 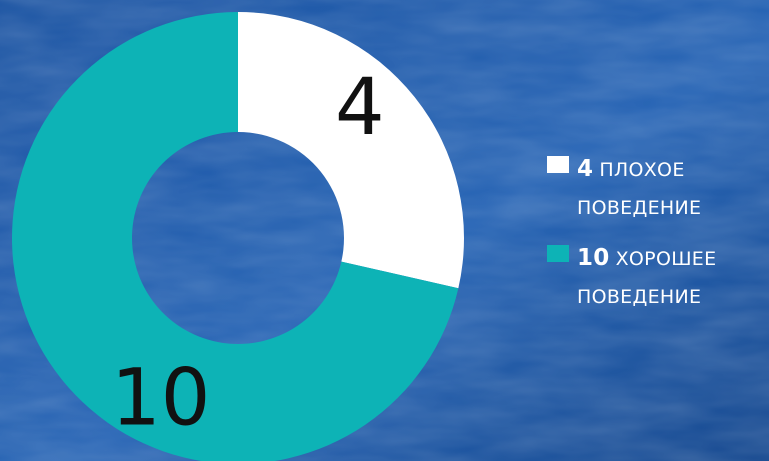 I want to click on slice-label-0: 4, so click(x=360, y=108).